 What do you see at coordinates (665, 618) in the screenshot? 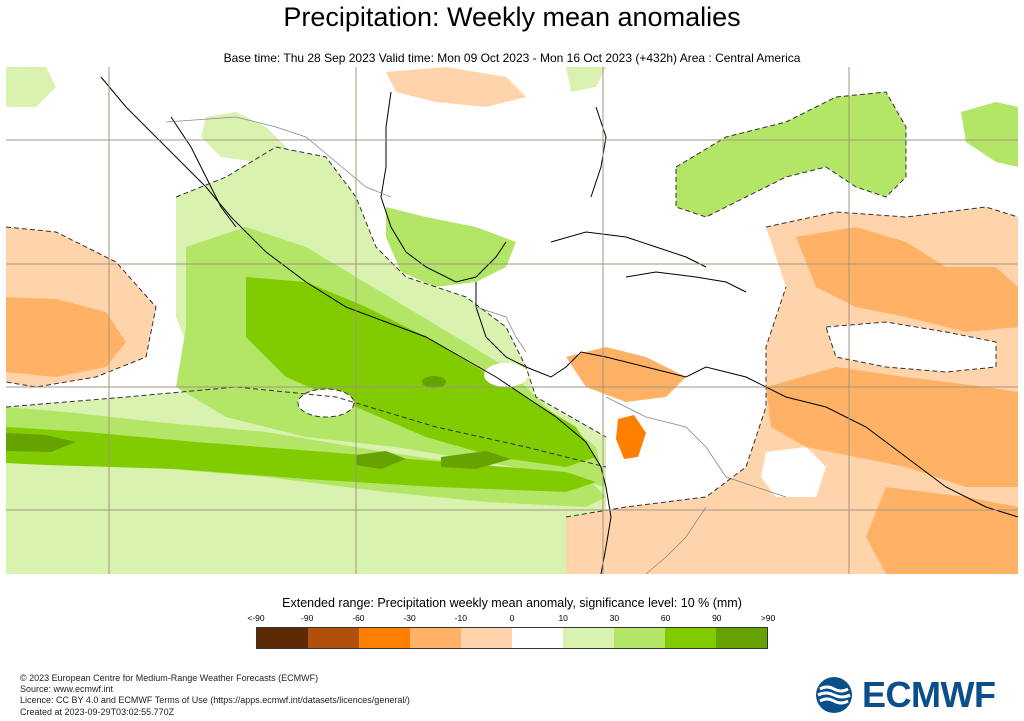
I see `legend-tick-label: 60` at bounding box center [665, 618].